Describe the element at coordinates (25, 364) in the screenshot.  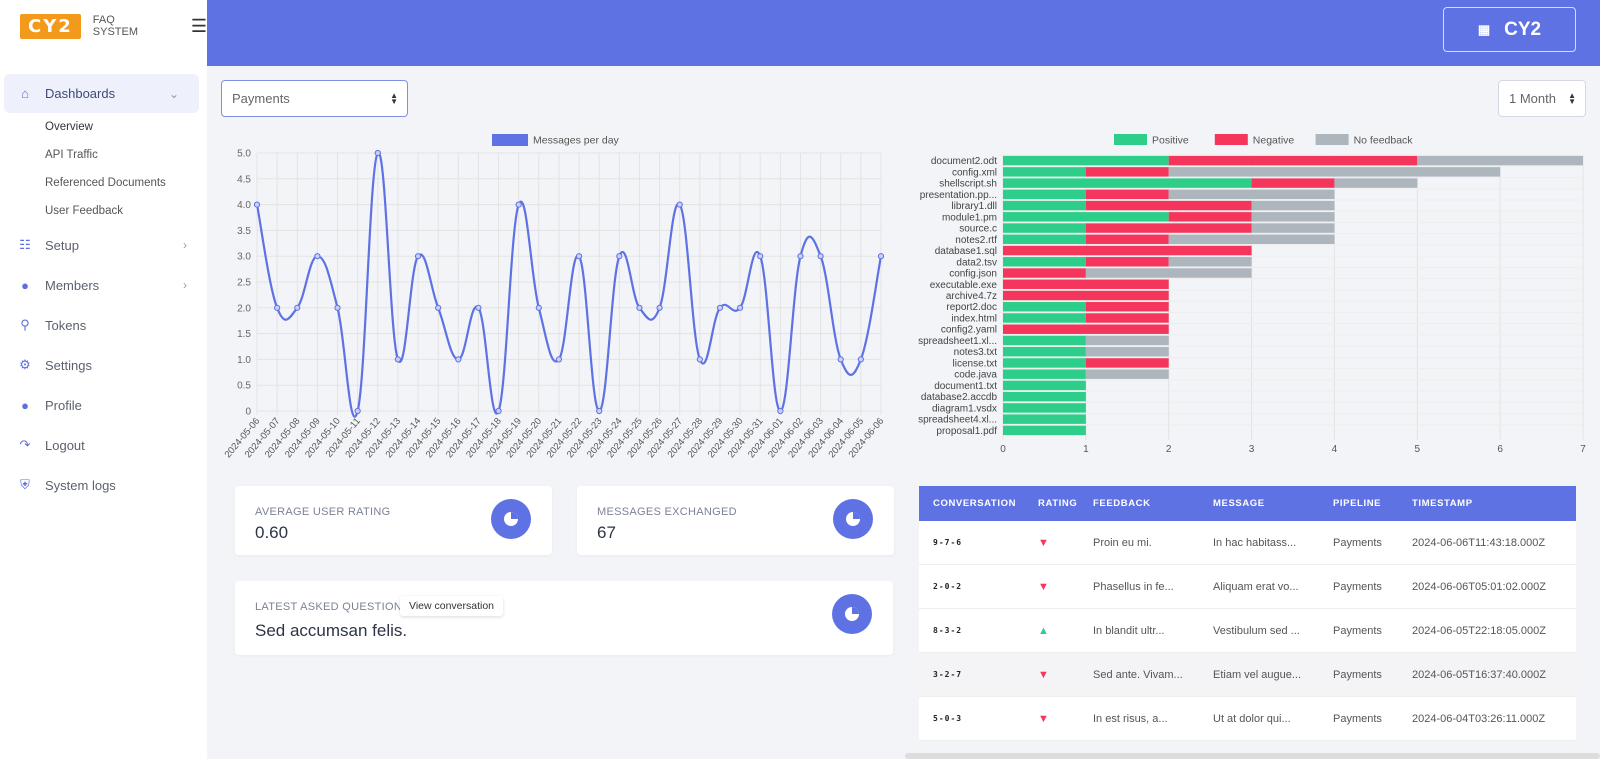
I see `gear-icon: ⚙` at that location.